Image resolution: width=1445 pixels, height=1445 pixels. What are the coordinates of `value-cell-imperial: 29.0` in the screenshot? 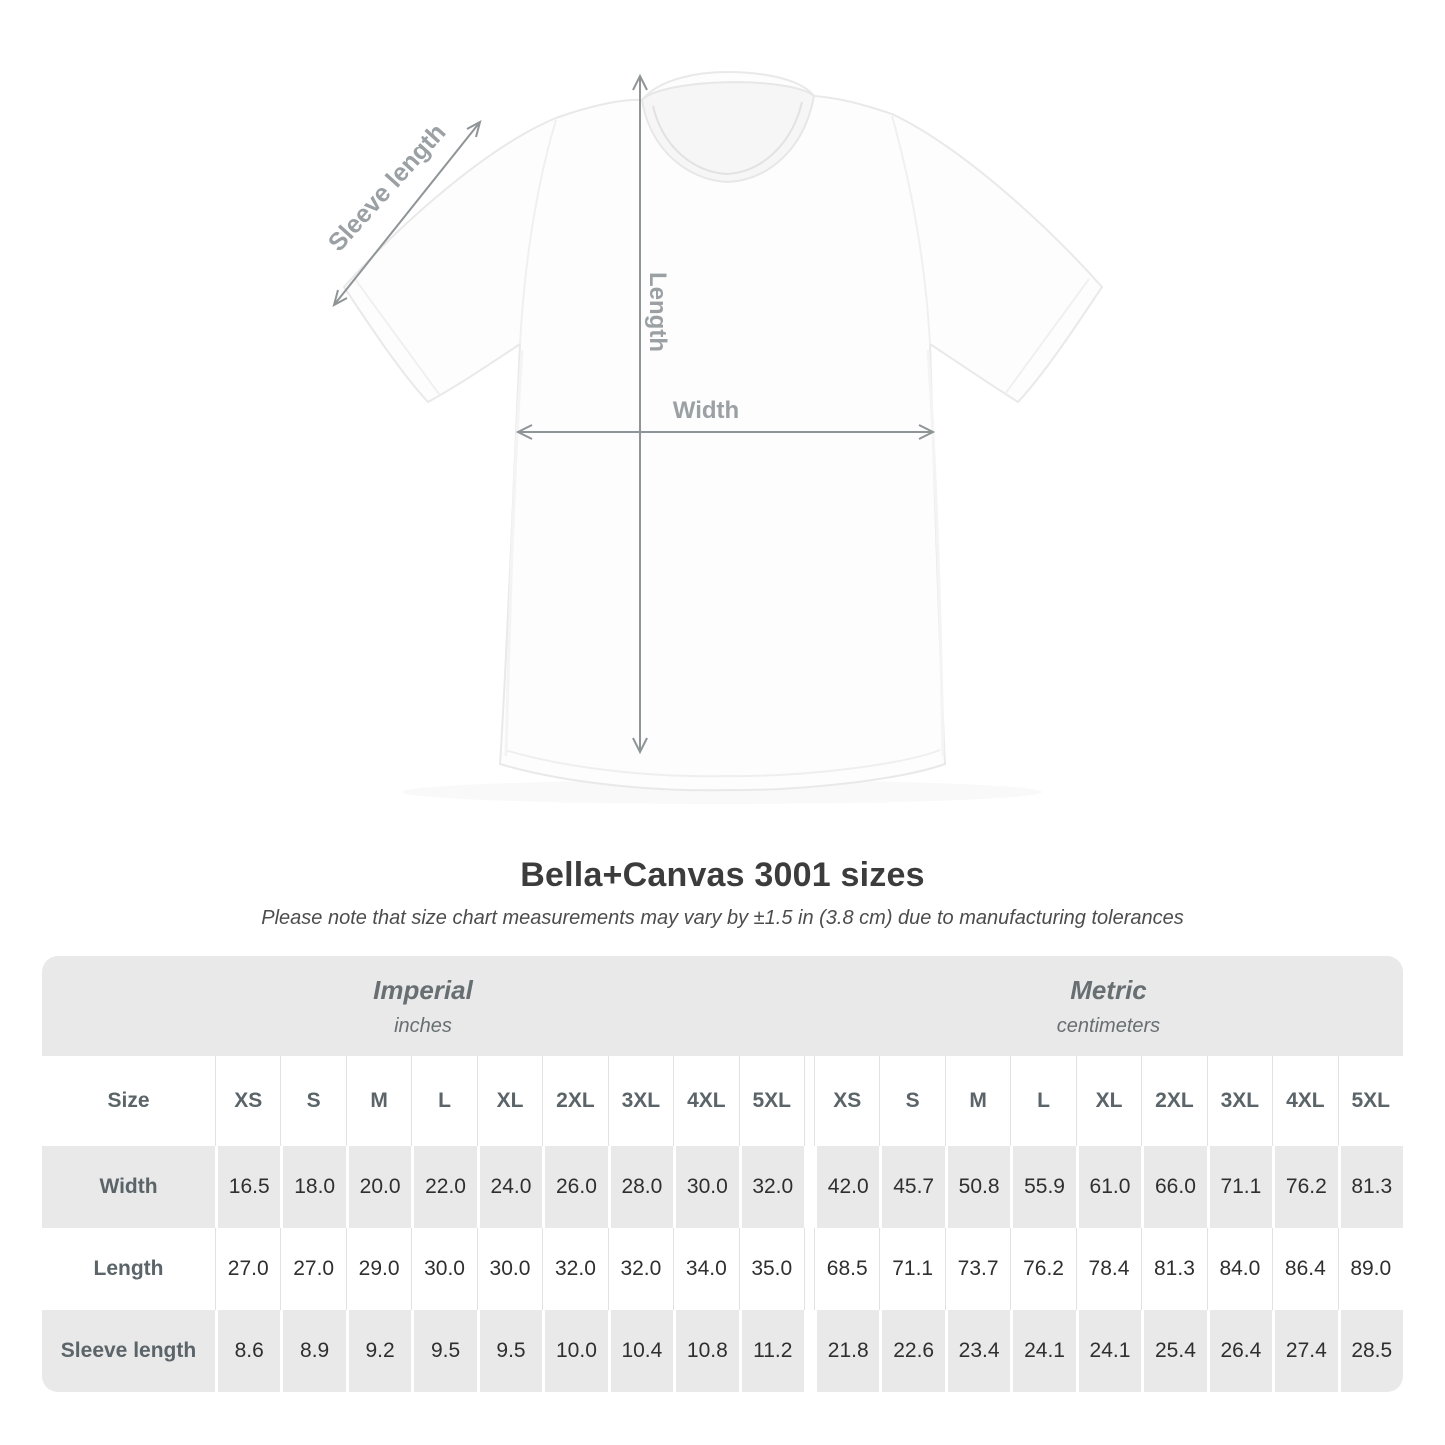 It's located at (378, 1269).